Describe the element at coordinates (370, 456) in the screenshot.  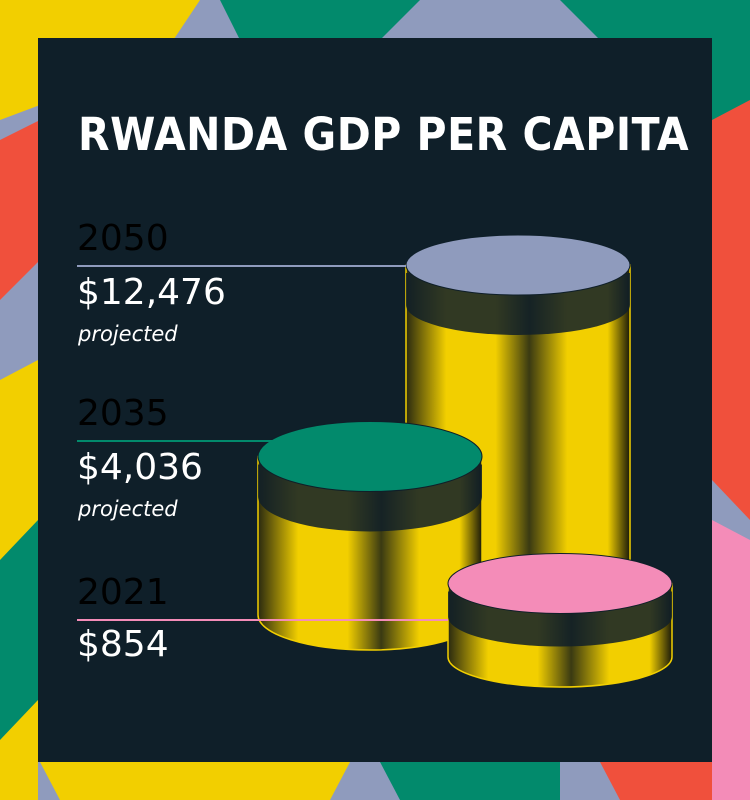
I see `cylinder-top-2035` at that location.